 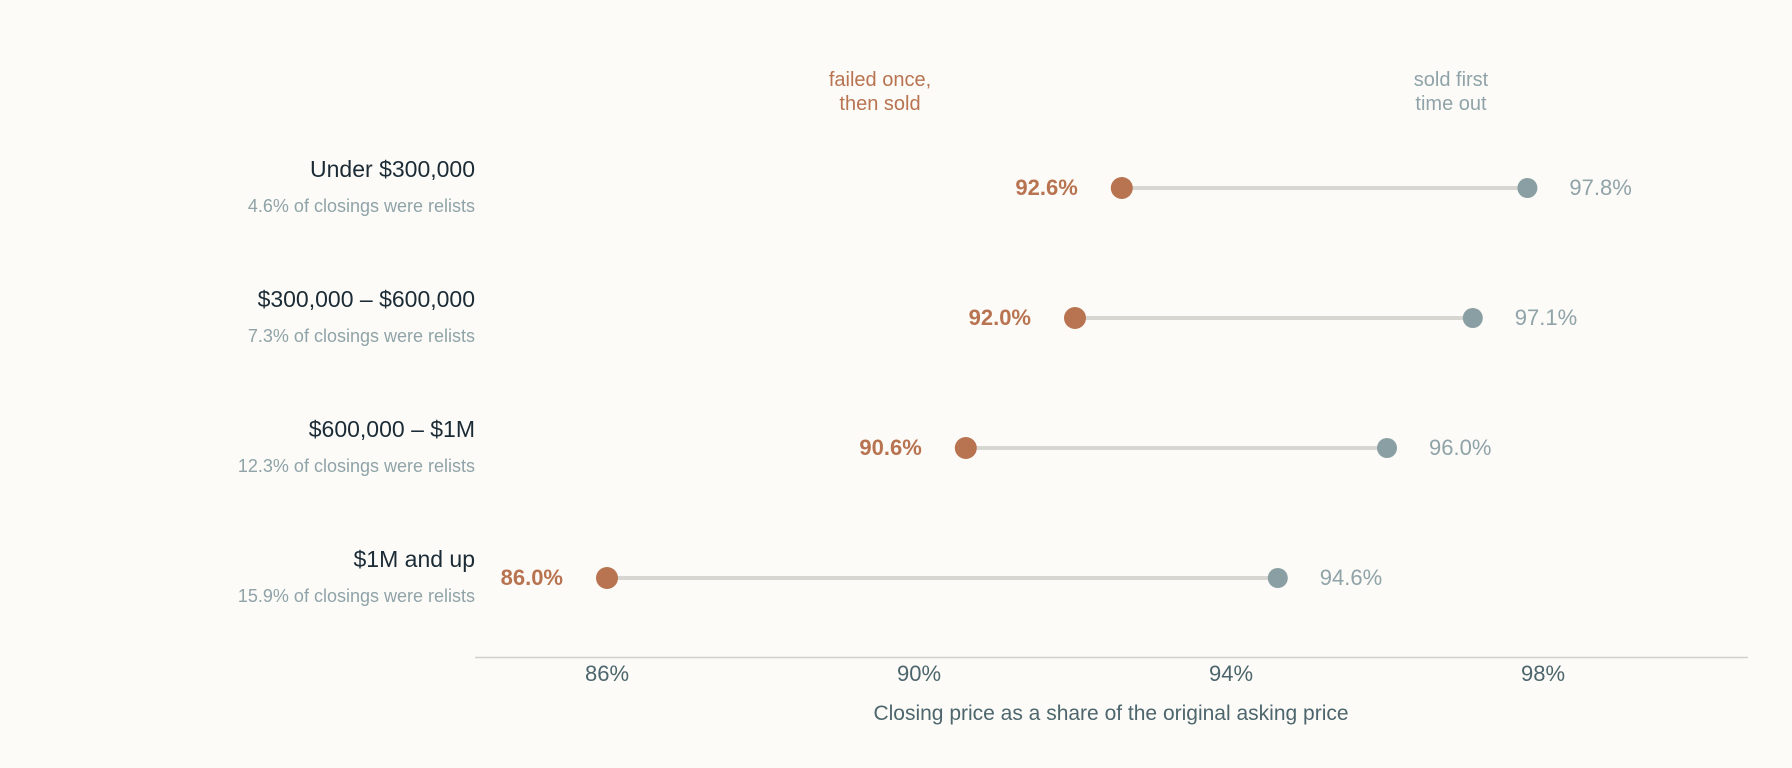 What do you see at coordinates (1451, 80) in the screenshot?
I see `legend-sold-first-line: sold first` at bounding box center [1451, 80].